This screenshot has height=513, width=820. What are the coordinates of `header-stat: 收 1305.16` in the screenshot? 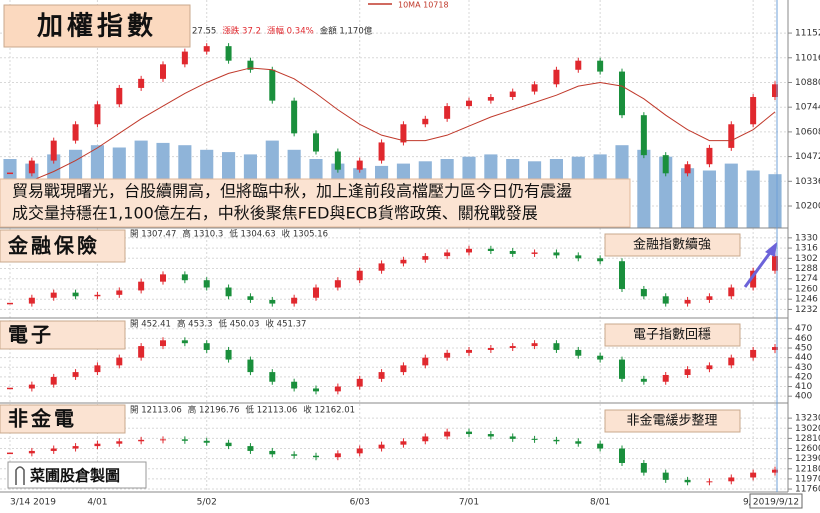 It's located at (305, 234).